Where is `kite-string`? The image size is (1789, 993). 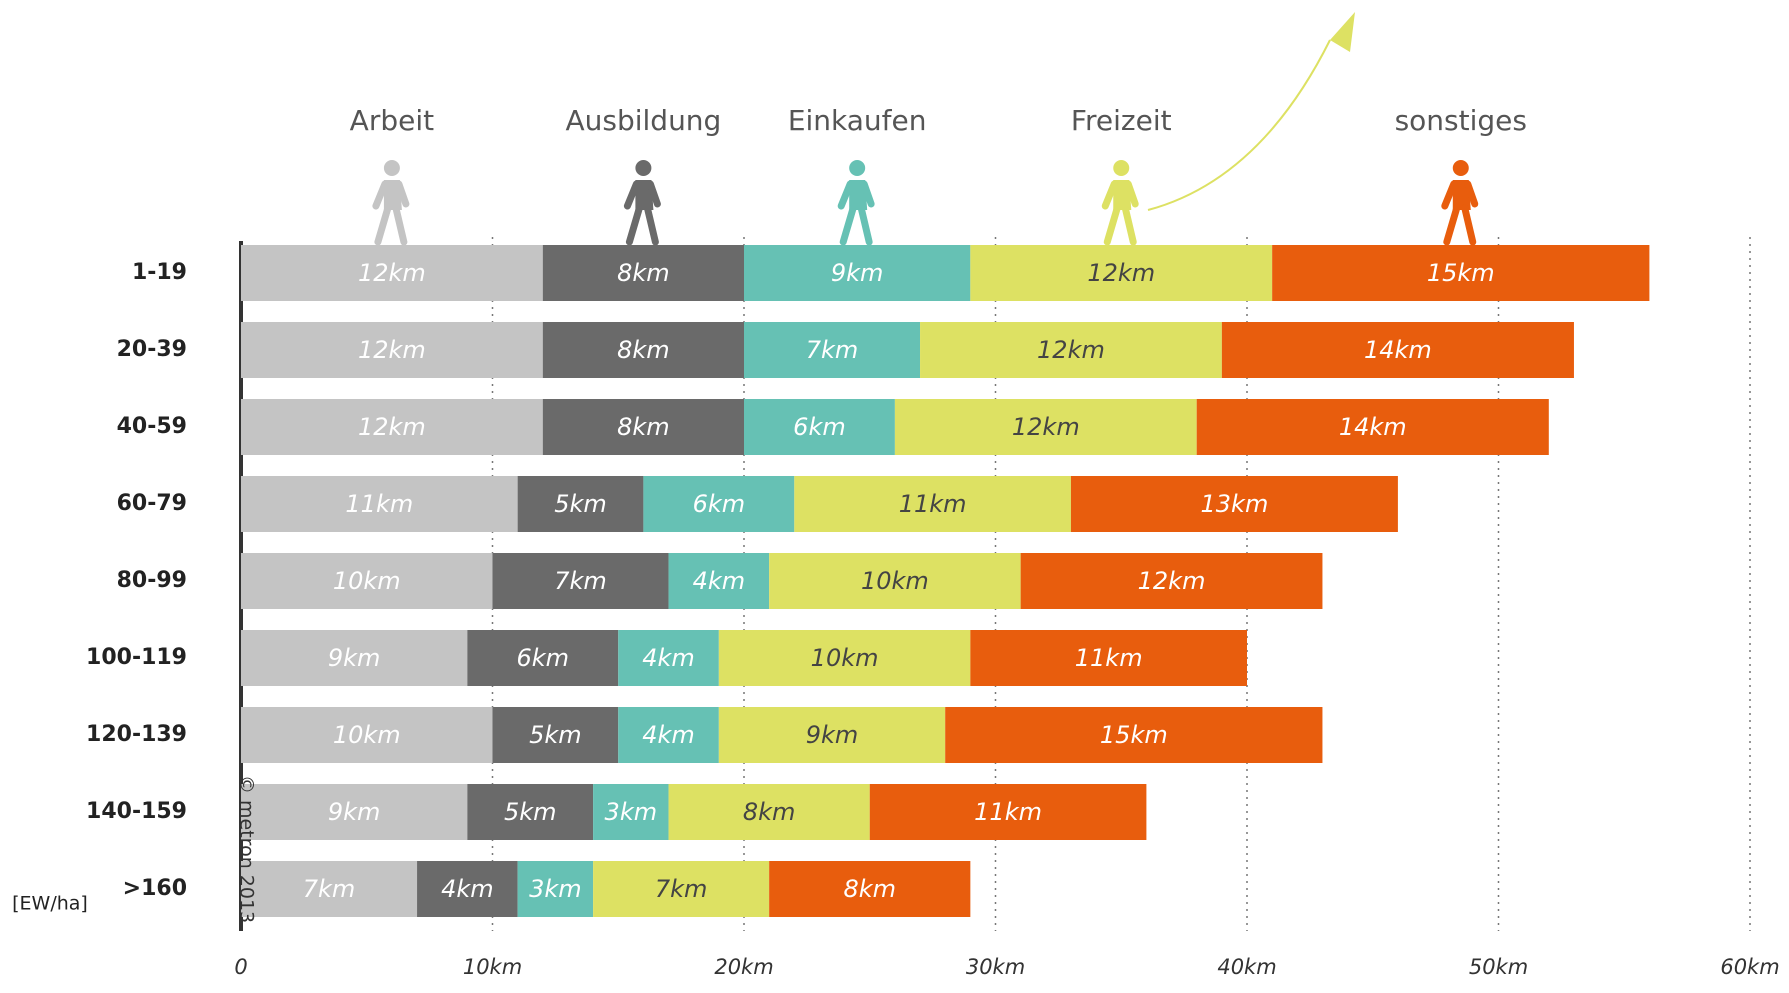
kite-string is located at coordinates (1239, 125).